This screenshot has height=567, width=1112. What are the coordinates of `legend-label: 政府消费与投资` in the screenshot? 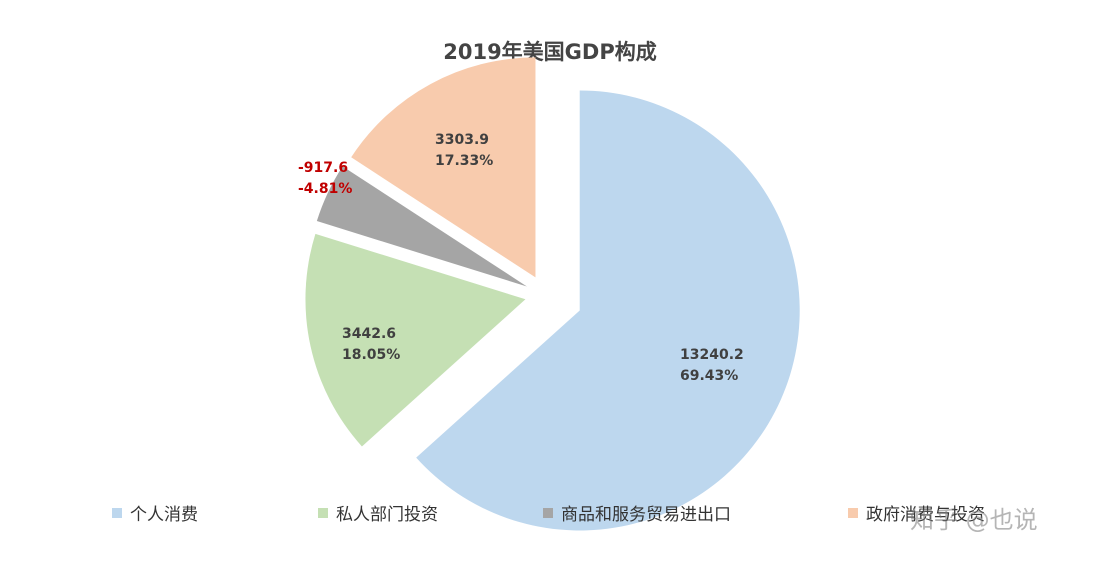 It's located at (925, 515).